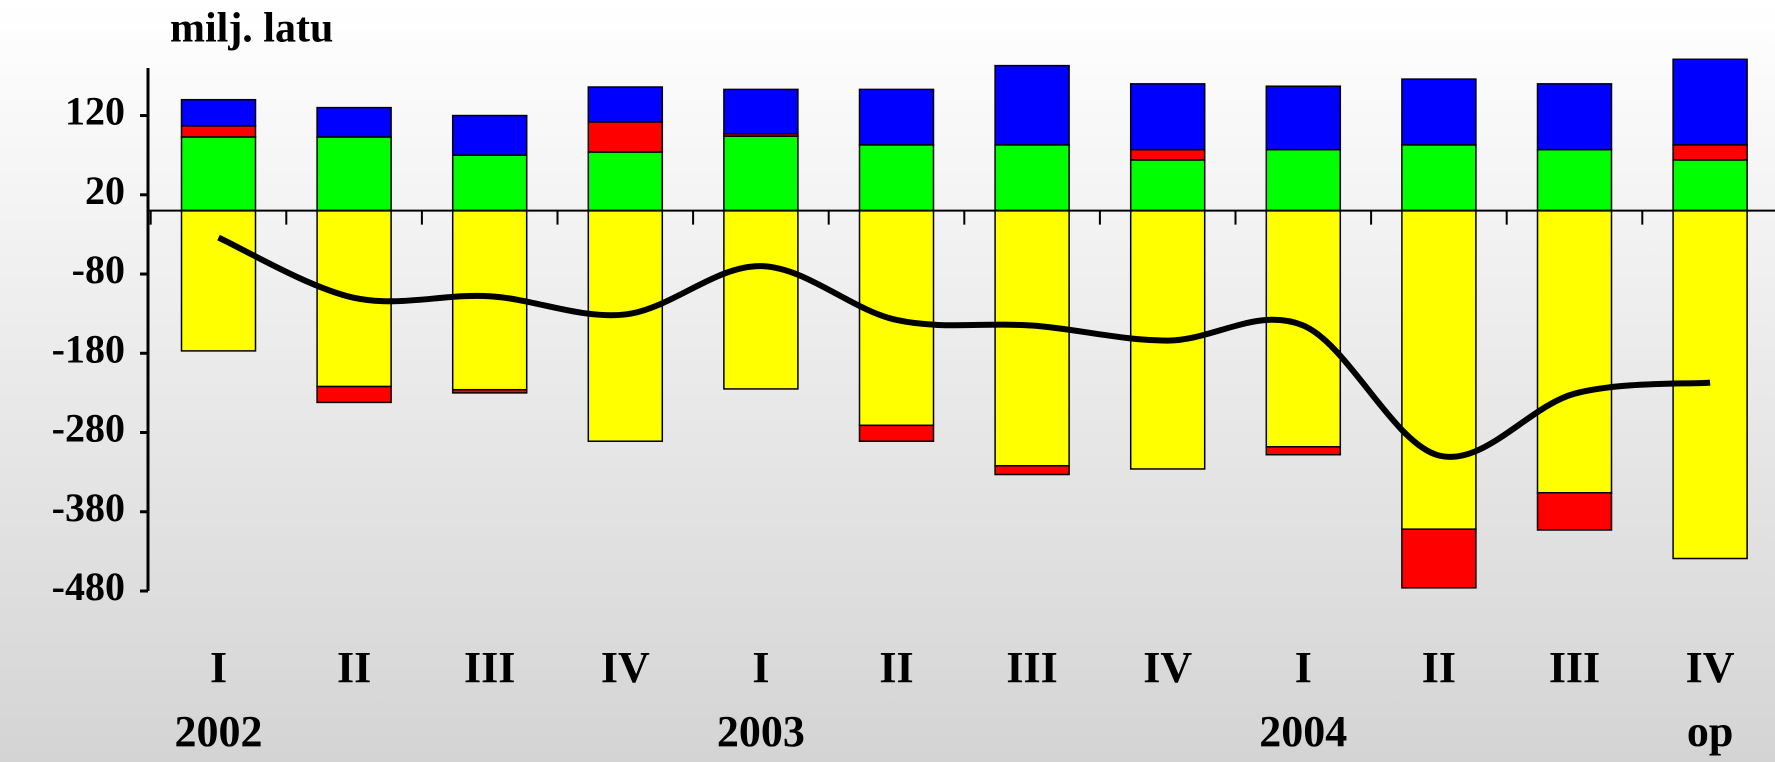 The height and width of the screenshot is (762, 1775). Describe the element at coordinates (98, 269) in the screenshot. I see `y-tick-label: -80` at that location.